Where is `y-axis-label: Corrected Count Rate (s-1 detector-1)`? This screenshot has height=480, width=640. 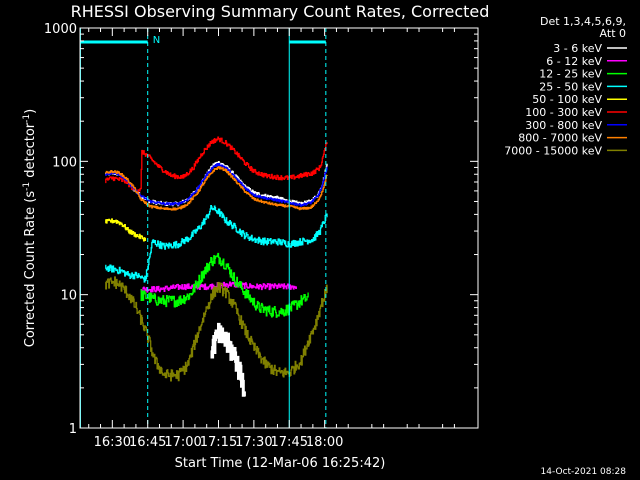 y-axis-label: Corrected Count Rate (s-1 detector-1) is located at coordinates (30, 228).